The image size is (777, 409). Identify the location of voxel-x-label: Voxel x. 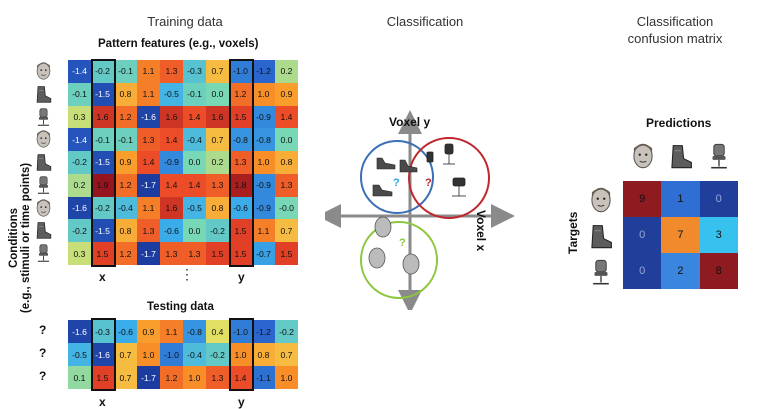
(481, 231).